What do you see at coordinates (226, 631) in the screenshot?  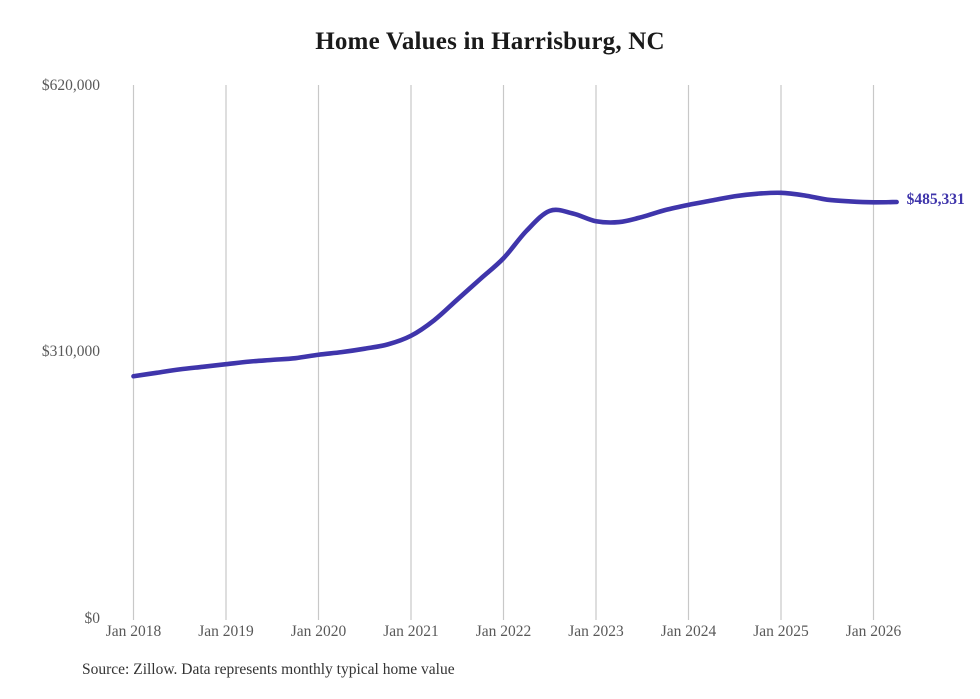 I see `x-axis-tick-jan-2019: Jan 2019` at bounding box center [226, 631].